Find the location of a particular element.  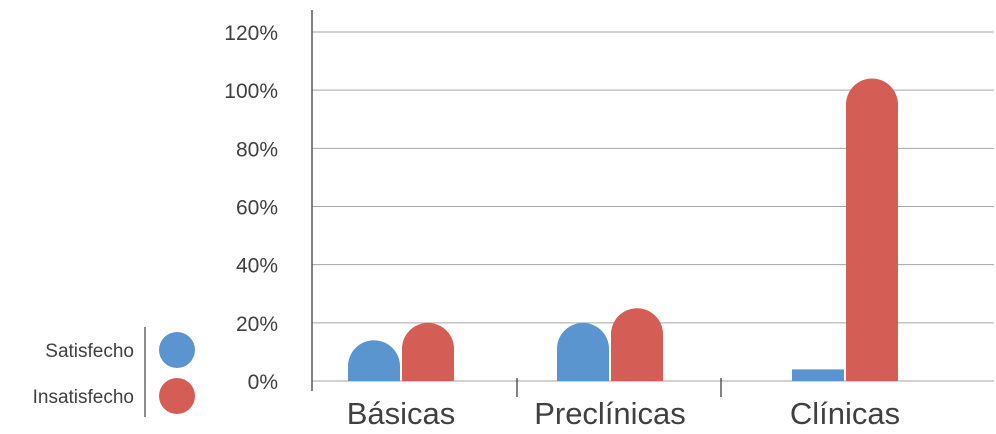

y-tick-label: 60% is located at coordinates (257, 208).